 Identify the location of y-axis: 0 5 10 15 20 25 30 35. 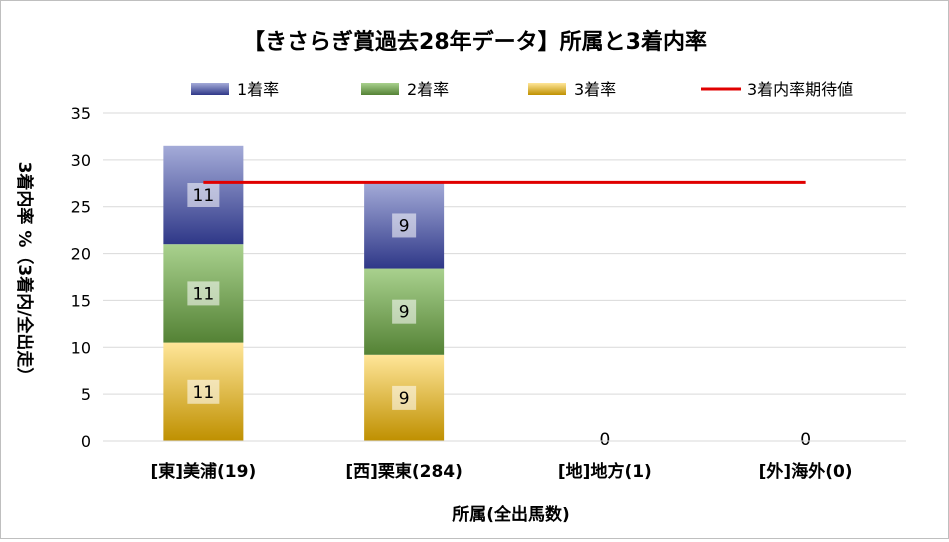
(81, 277).